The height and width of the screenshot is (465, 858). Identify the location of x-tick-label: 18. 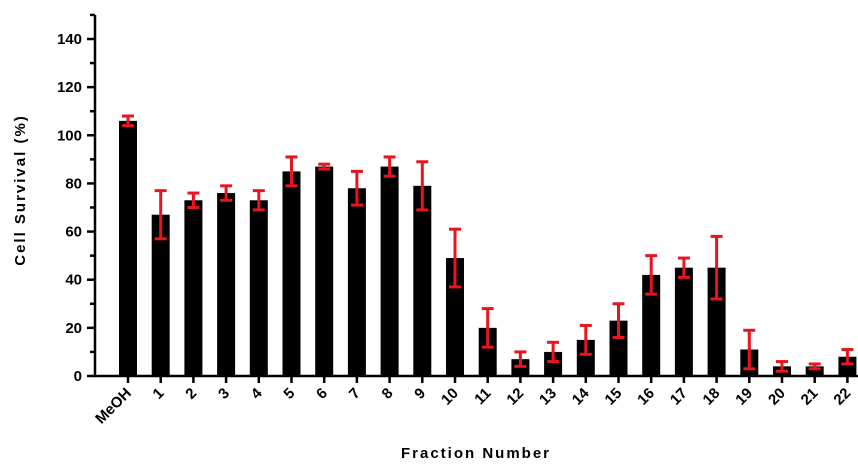
(712, 397).